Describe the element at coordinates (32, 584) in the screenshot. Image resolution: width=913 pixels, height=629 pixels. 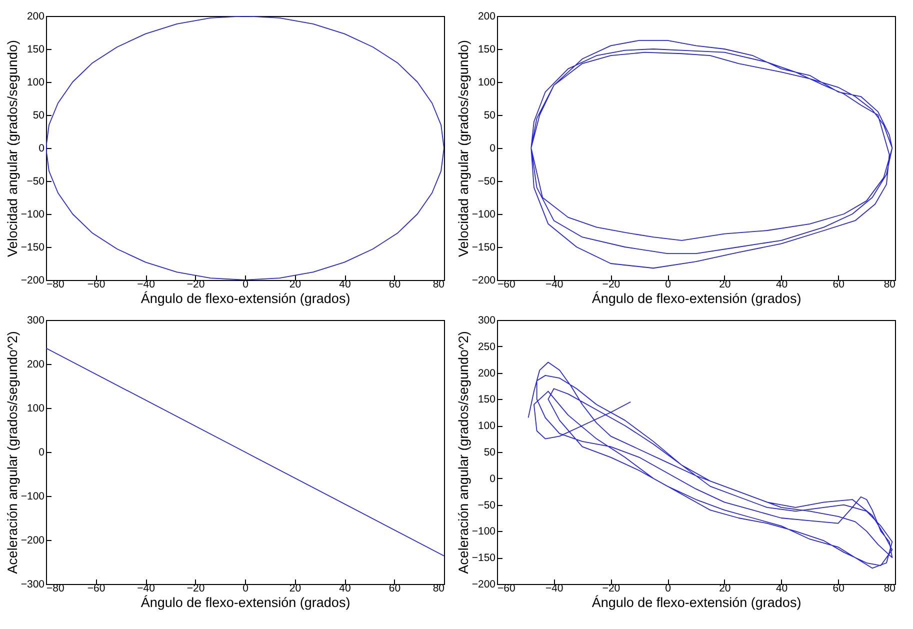
I see `y-tick-label: −300` at that location.